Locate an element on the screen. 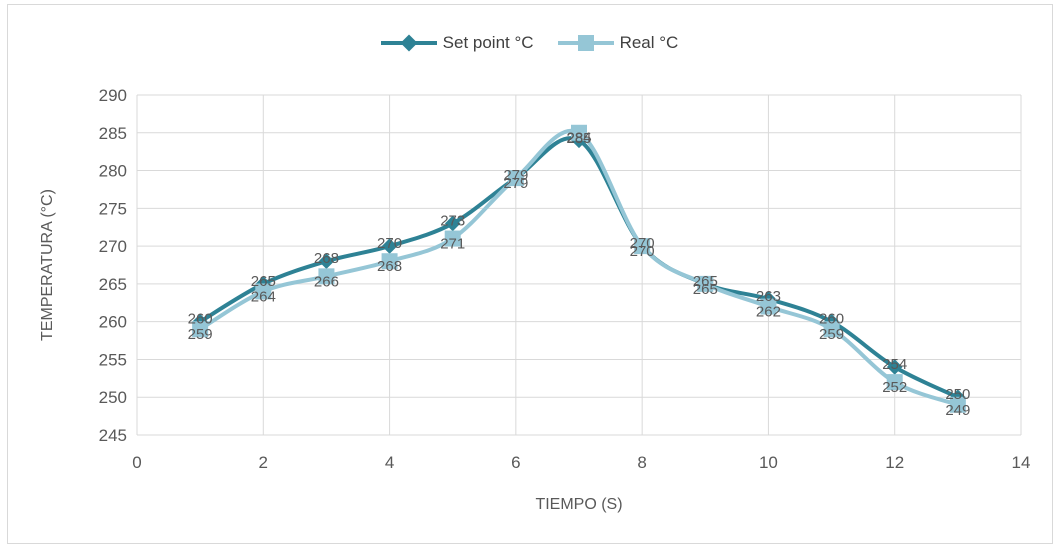 The image size is (1059, 548). data-label-real: 266 is located at coordinates (326, 281).